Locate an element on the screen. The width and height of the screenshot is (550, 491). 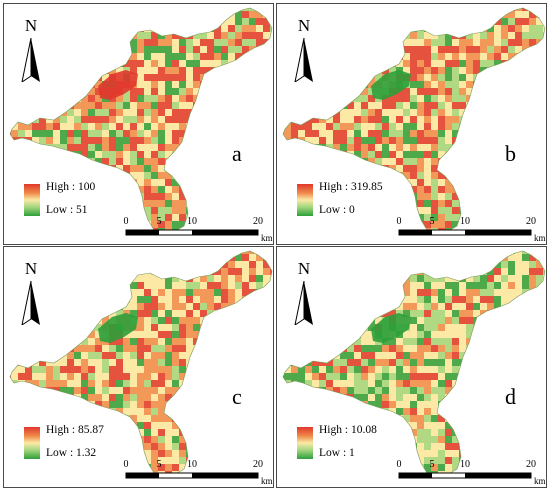
panel-letter: a is located at coordinates (237, 153).